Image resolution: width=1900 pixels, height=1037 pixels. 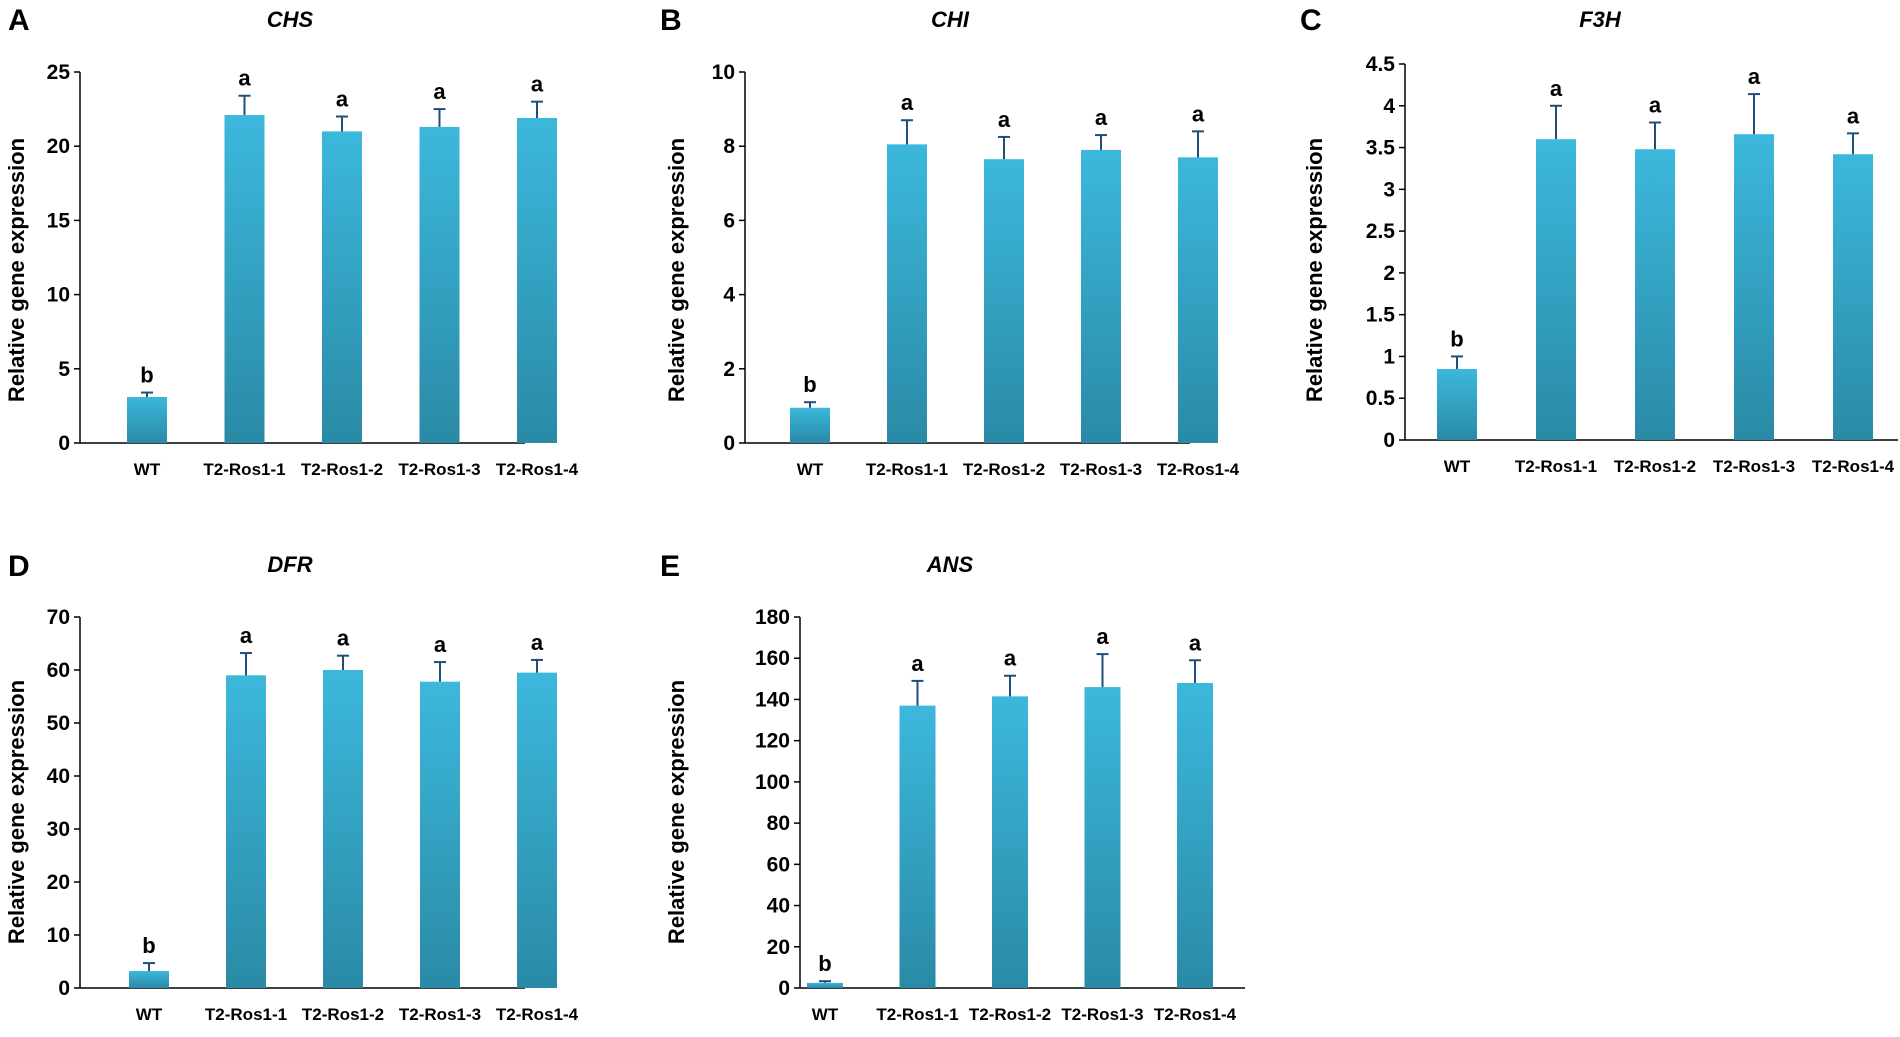 I want to click on y-tick-label: 5, so click(x=64, y=369).